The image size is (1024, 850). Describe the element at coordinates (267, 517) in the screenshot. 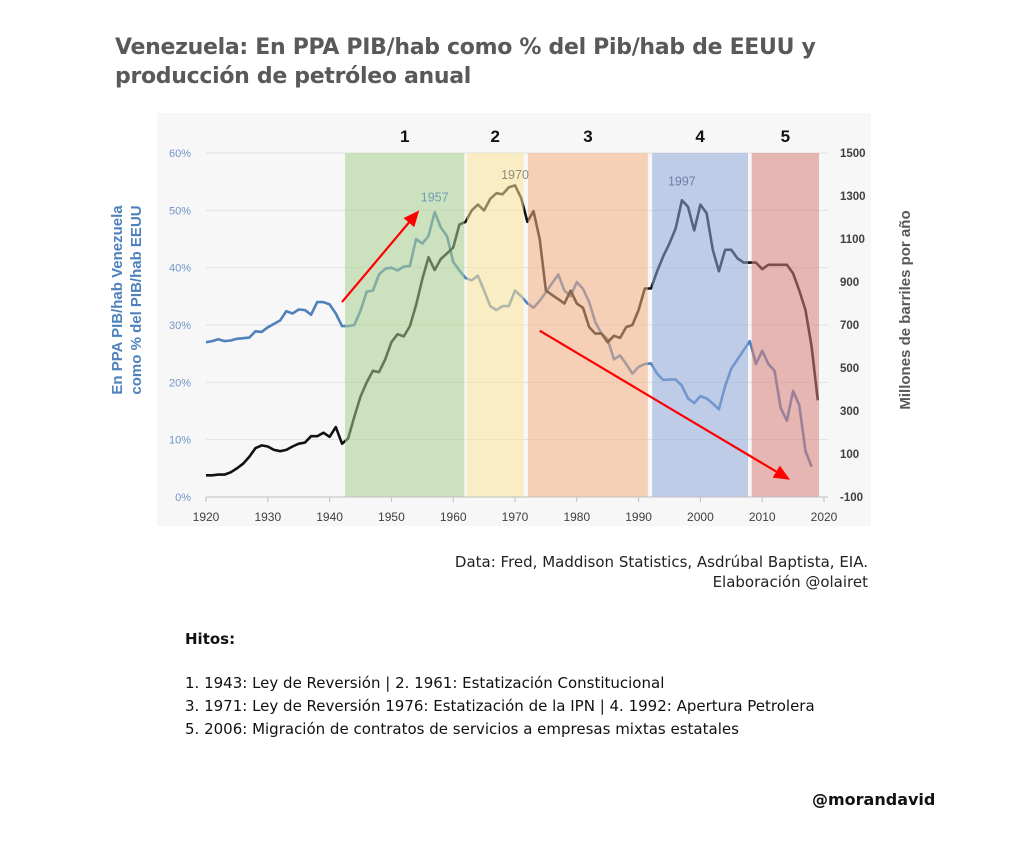

I see `x-tick-label: 1930` at that location.